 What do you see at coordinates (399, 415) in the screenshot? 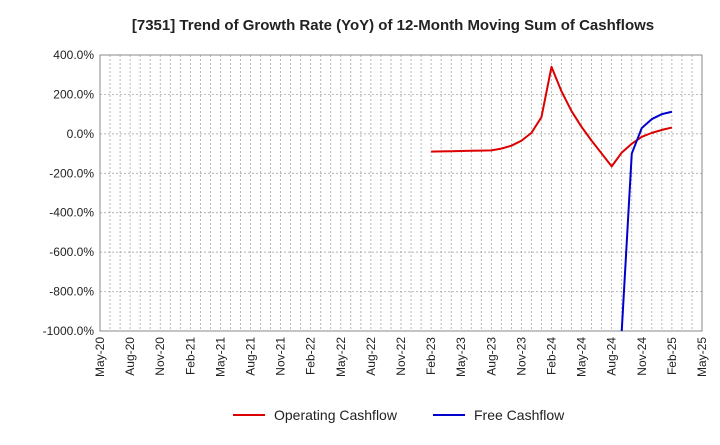
I see `legend: Operating Cashflow Free Cashflow` at bounding box center [399, 415].